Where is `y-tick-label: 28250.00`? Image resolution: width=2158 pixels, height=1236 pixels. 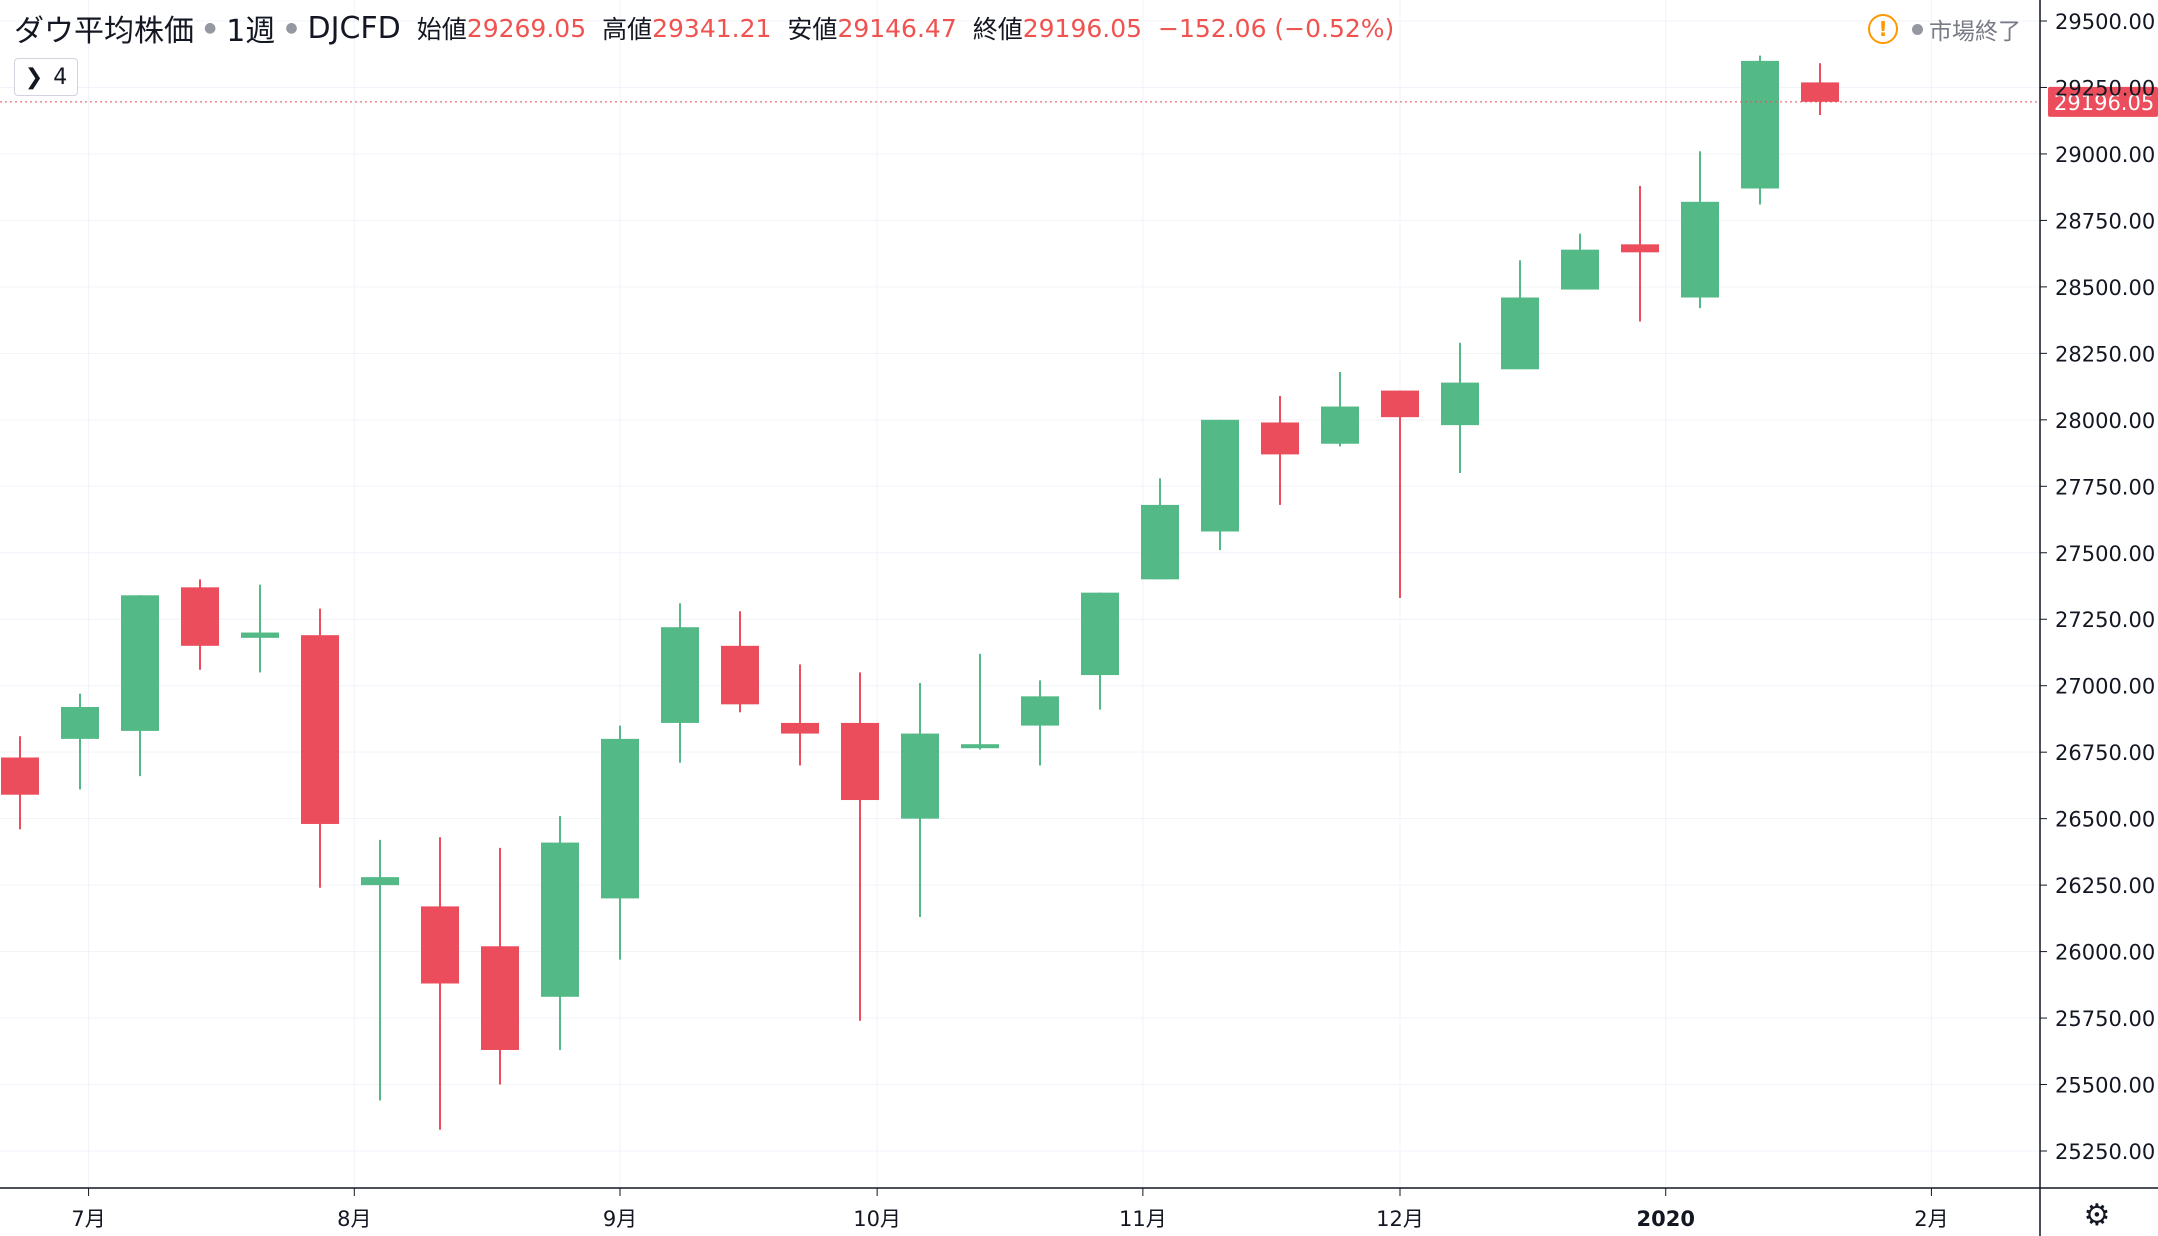 y-tick-label: 28250.00 is located at coordinates (2105, 354).